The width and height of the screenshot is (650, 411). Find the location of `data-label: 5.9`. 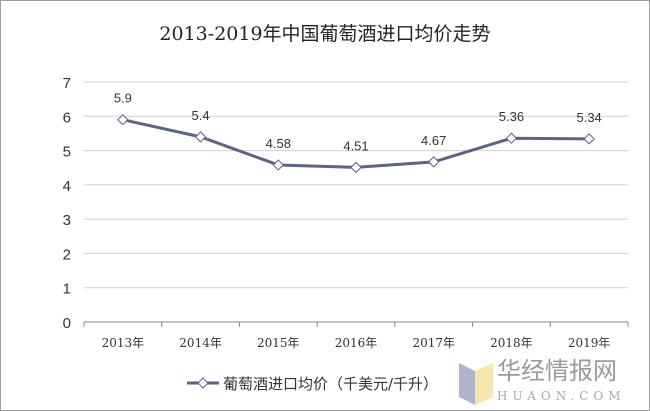

data-label: 5.9 is located at coordinates (123, 98).